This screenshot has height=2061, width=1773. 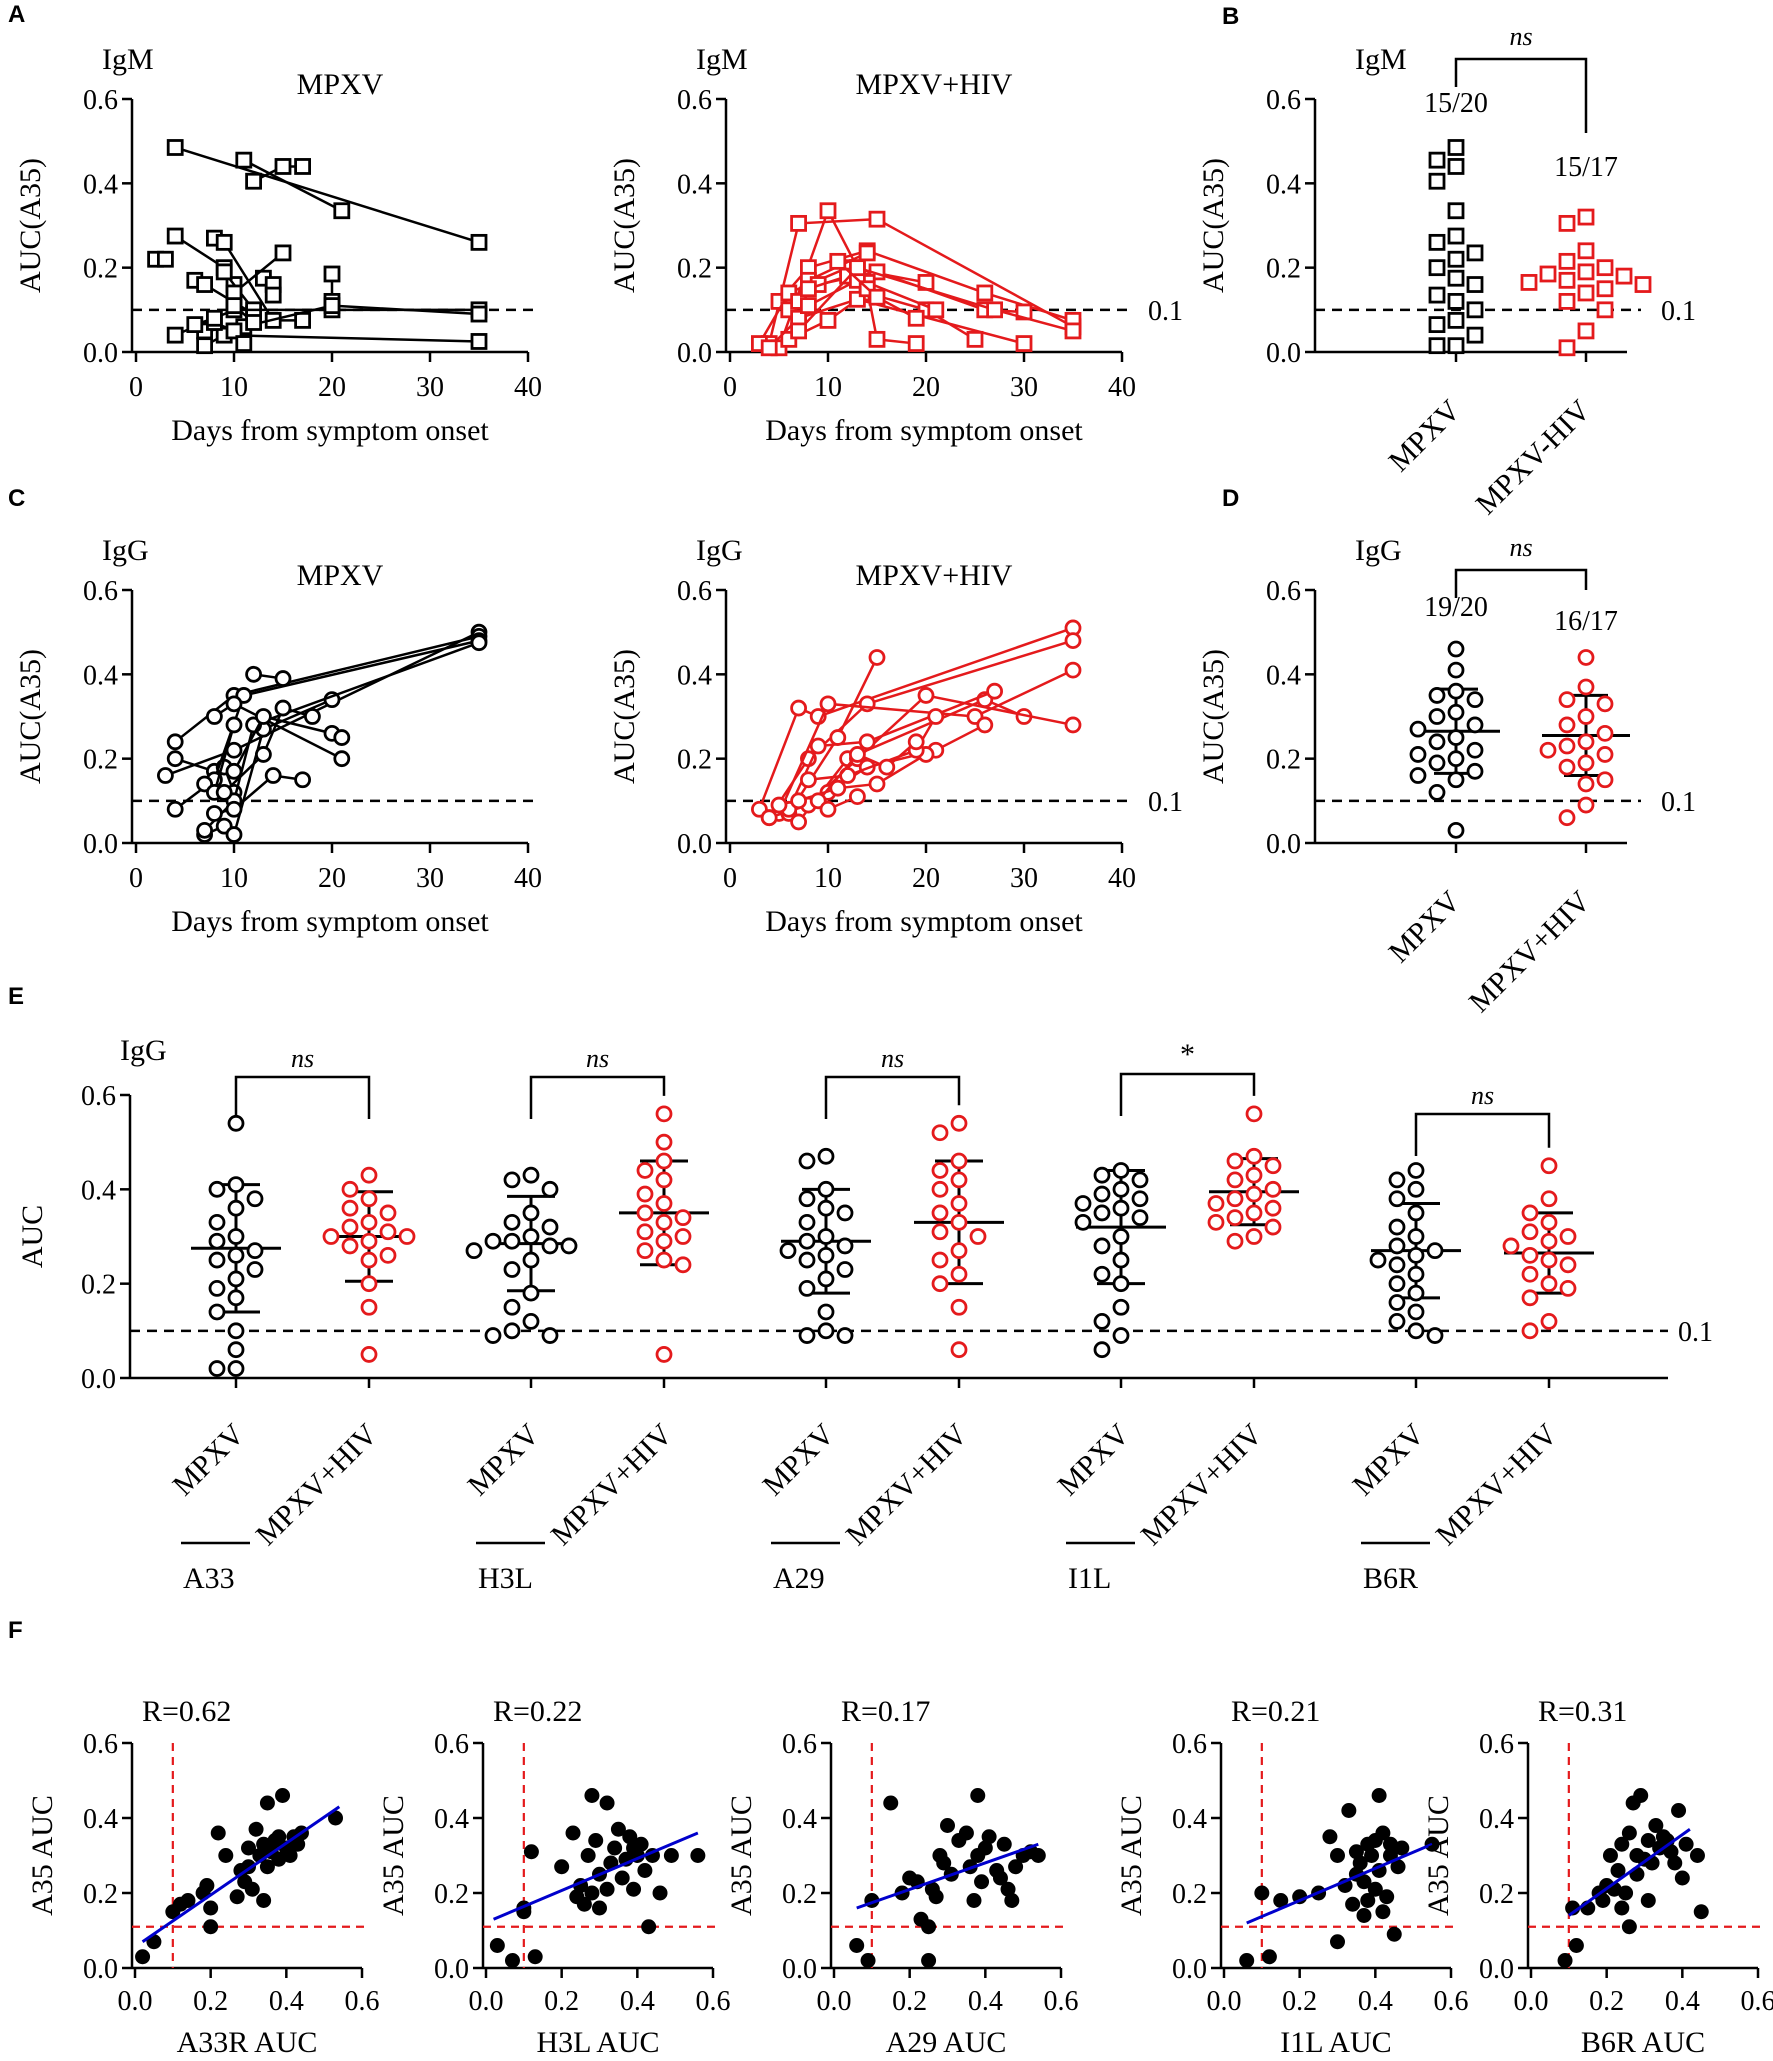 What do you see at coordinates (241, 1874) in the screenshot?
I see `regression-line` at bounding box center [241, 1874].